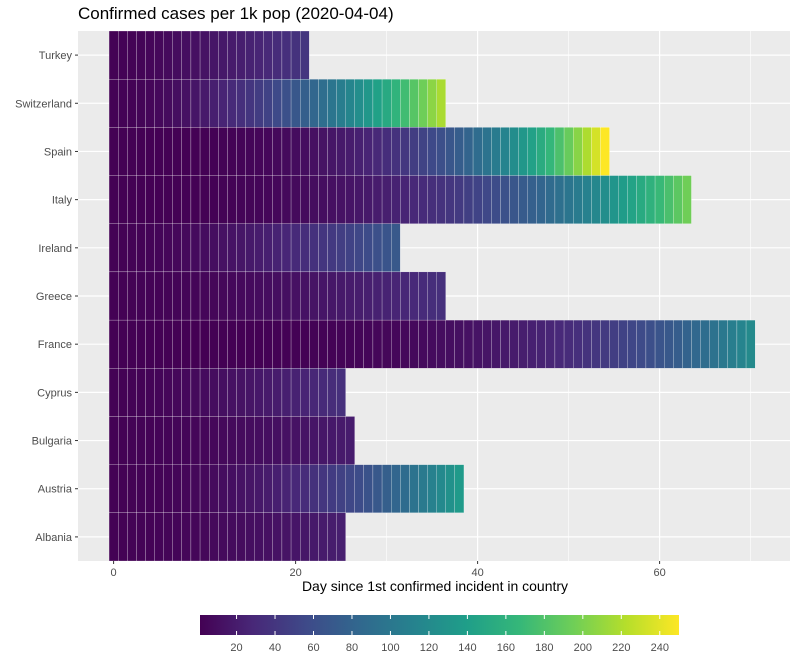  What do you see at coordinates (477, 573) in the screenshot?
I see `x-tick-label: 40` at bounding box center [477, 573].